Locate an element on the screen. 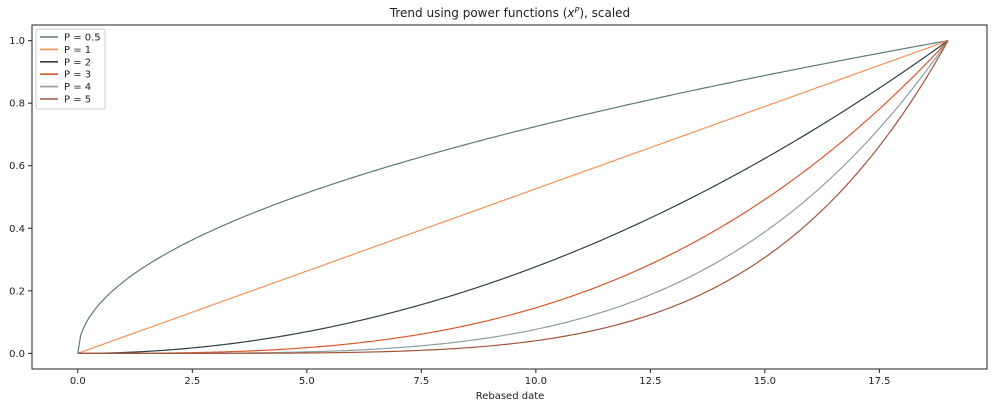 The height and width of the screenshot is (406, 997). x-tick-label: 0.0 is located at coordinates (78, 381).